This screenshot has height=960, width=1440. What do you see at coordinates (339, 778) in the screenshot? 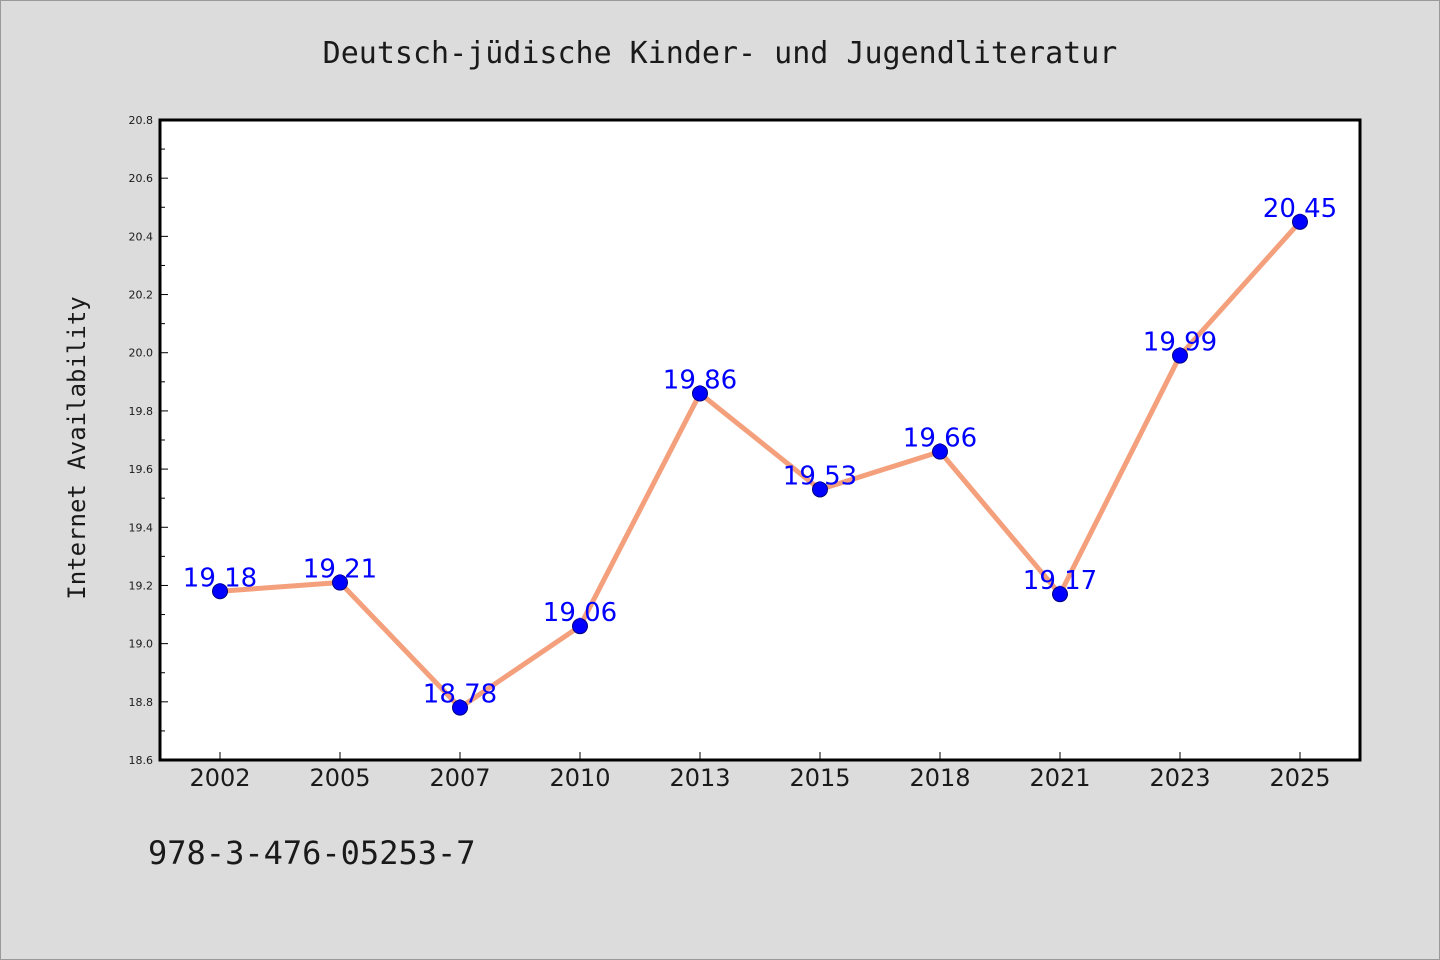
I see `x-tick-label: 2005` at bounding box center [339, 778].